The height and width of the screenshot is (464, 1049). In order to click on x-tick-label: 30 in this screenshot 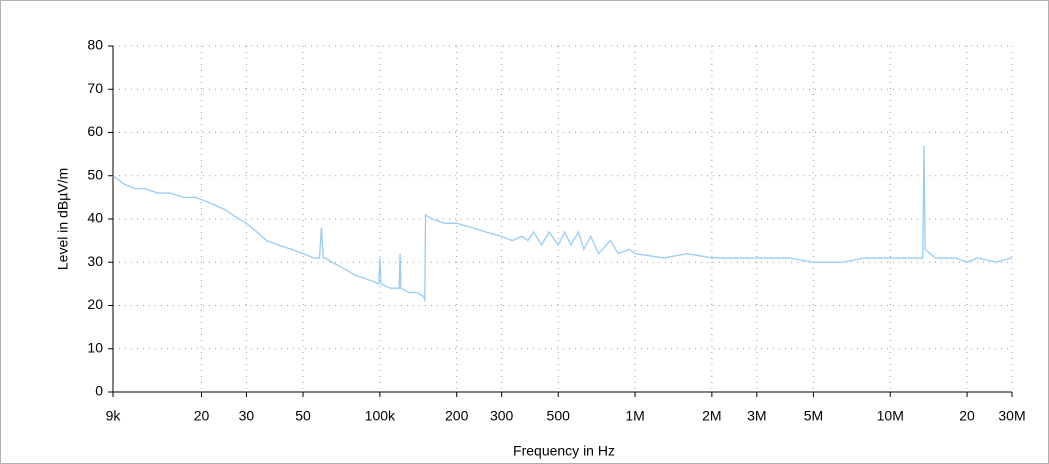, I will do `click(247, 416)`.